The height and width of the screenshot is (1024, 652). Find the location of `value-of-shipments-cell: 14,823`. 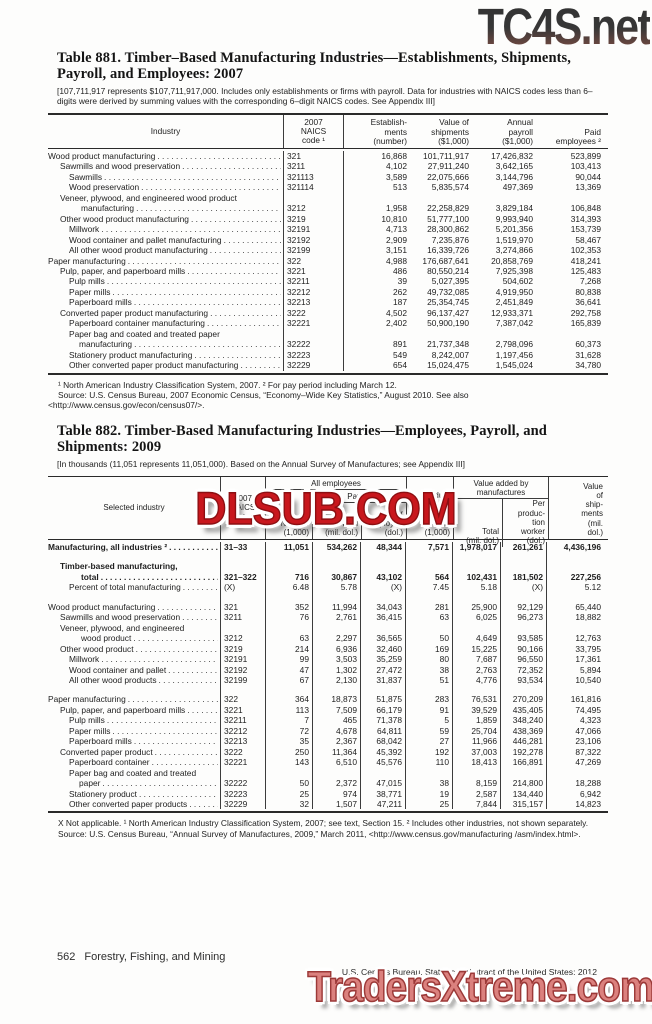

value-of-shipments-cell: 14,823 is located at coordinates (575, 804).